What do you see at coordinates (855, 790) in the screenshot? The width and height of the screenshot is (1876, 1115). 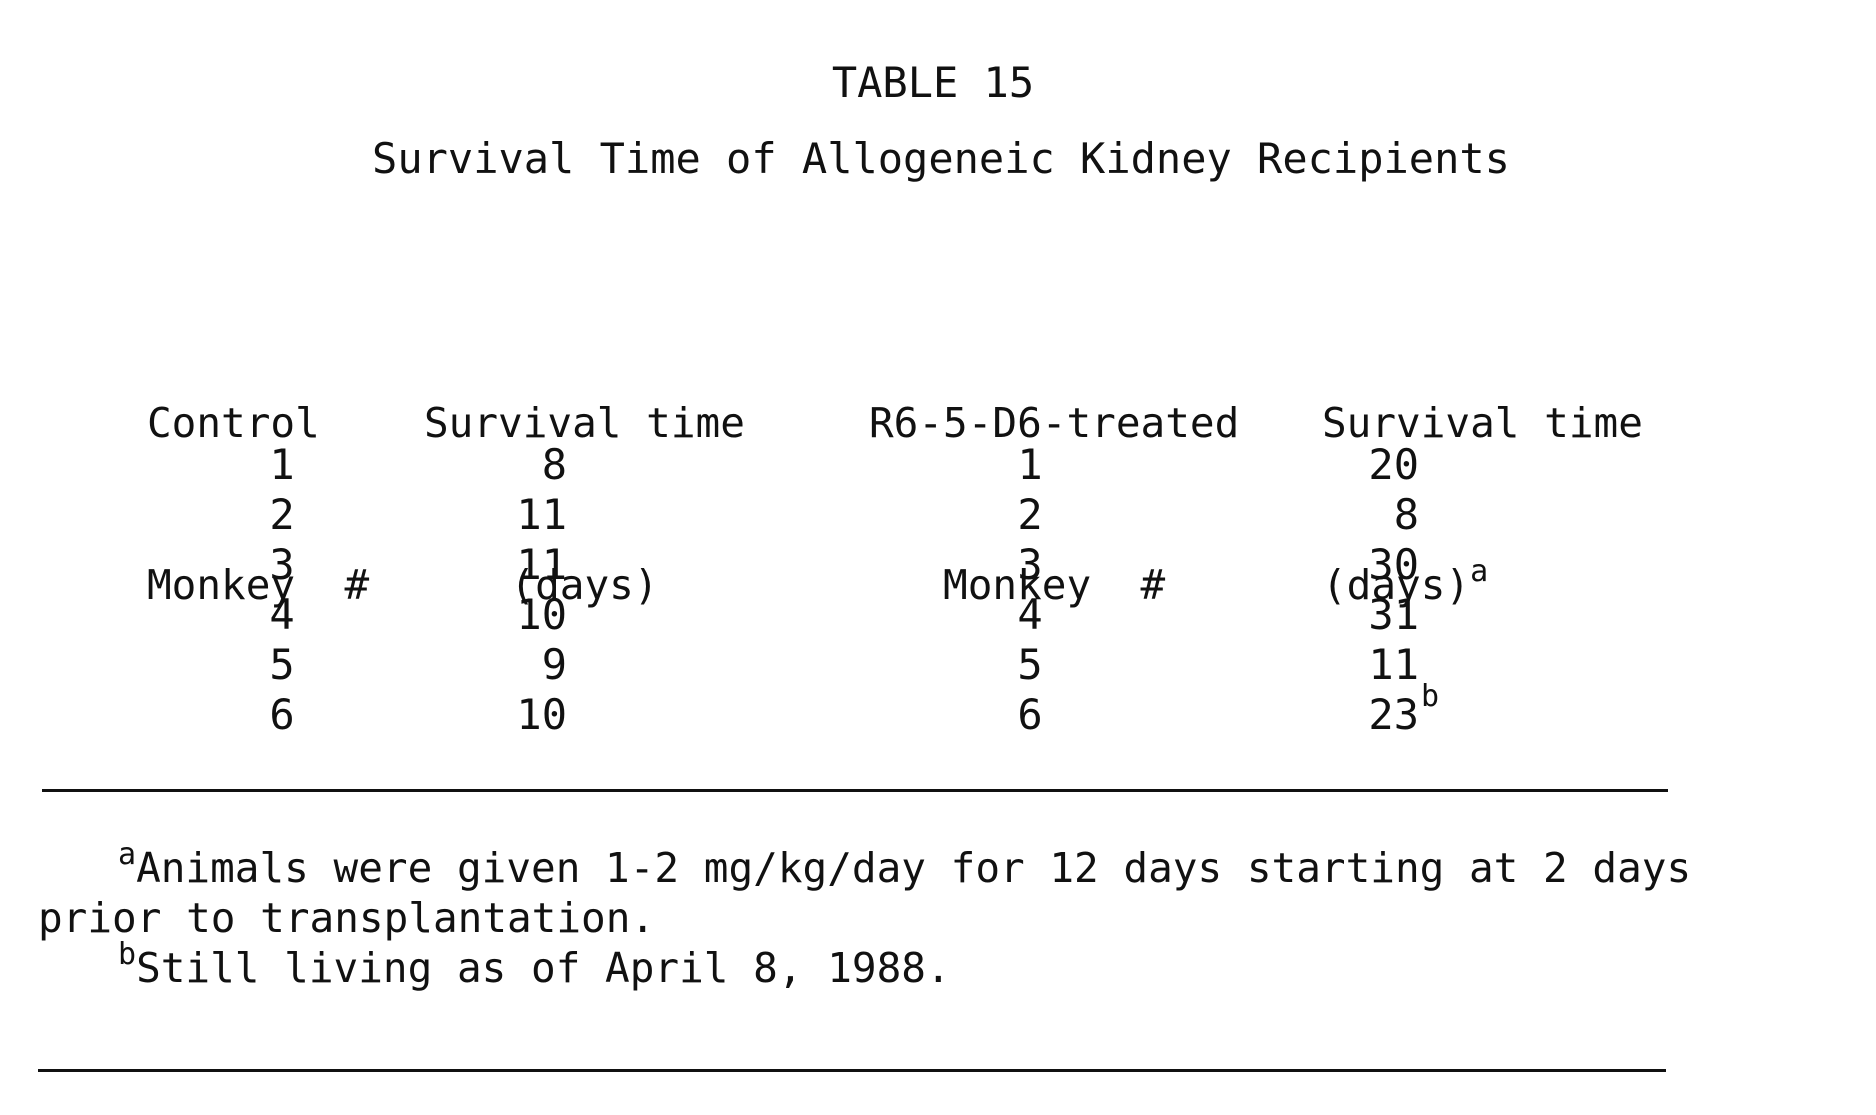 I see `table-bottom-rule` at bounding box center [855, 790].